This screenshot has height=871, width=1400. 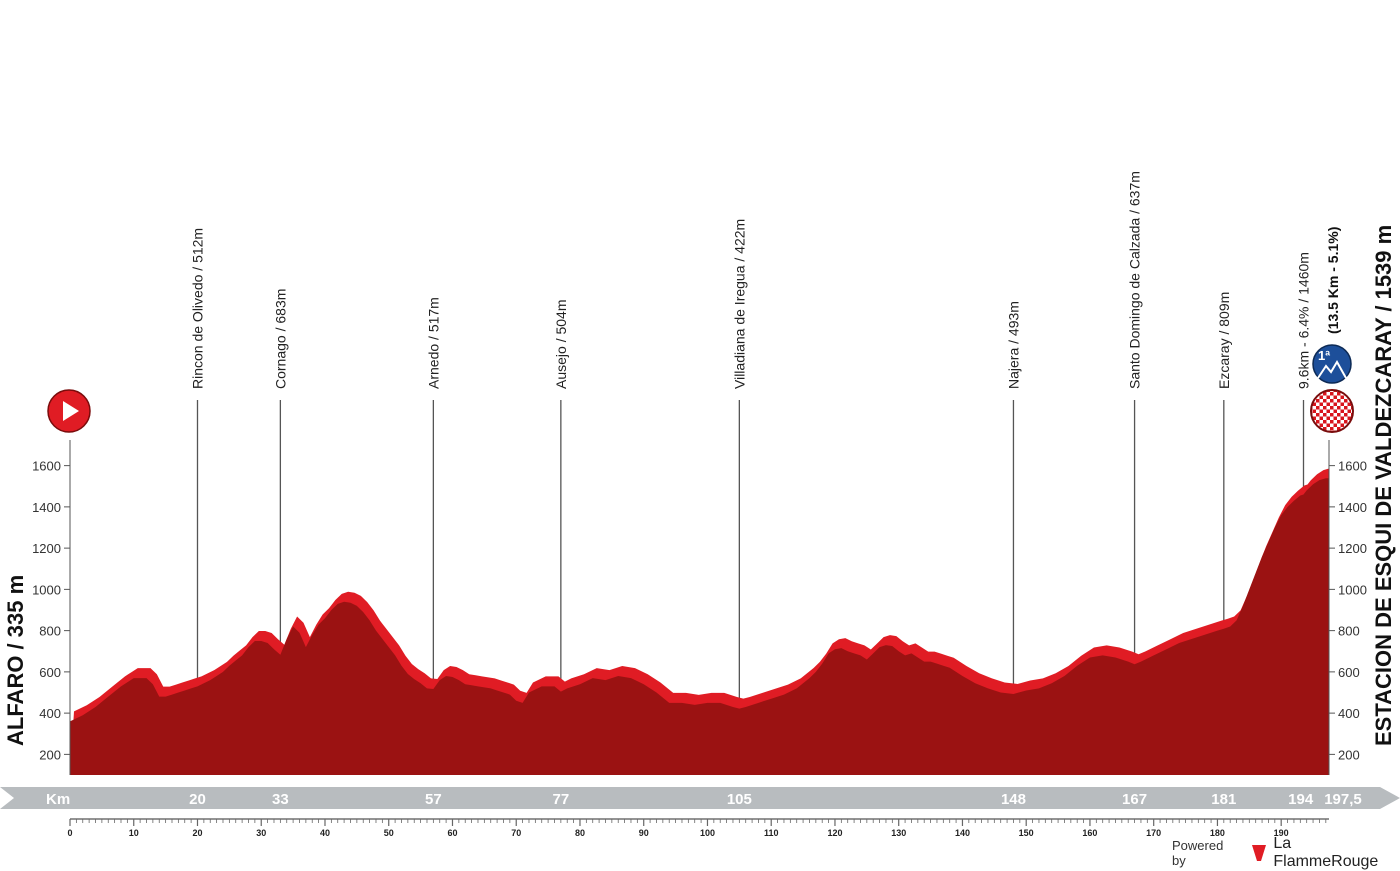 I want to click on km-marker: 57, so click(x=433, y=799).